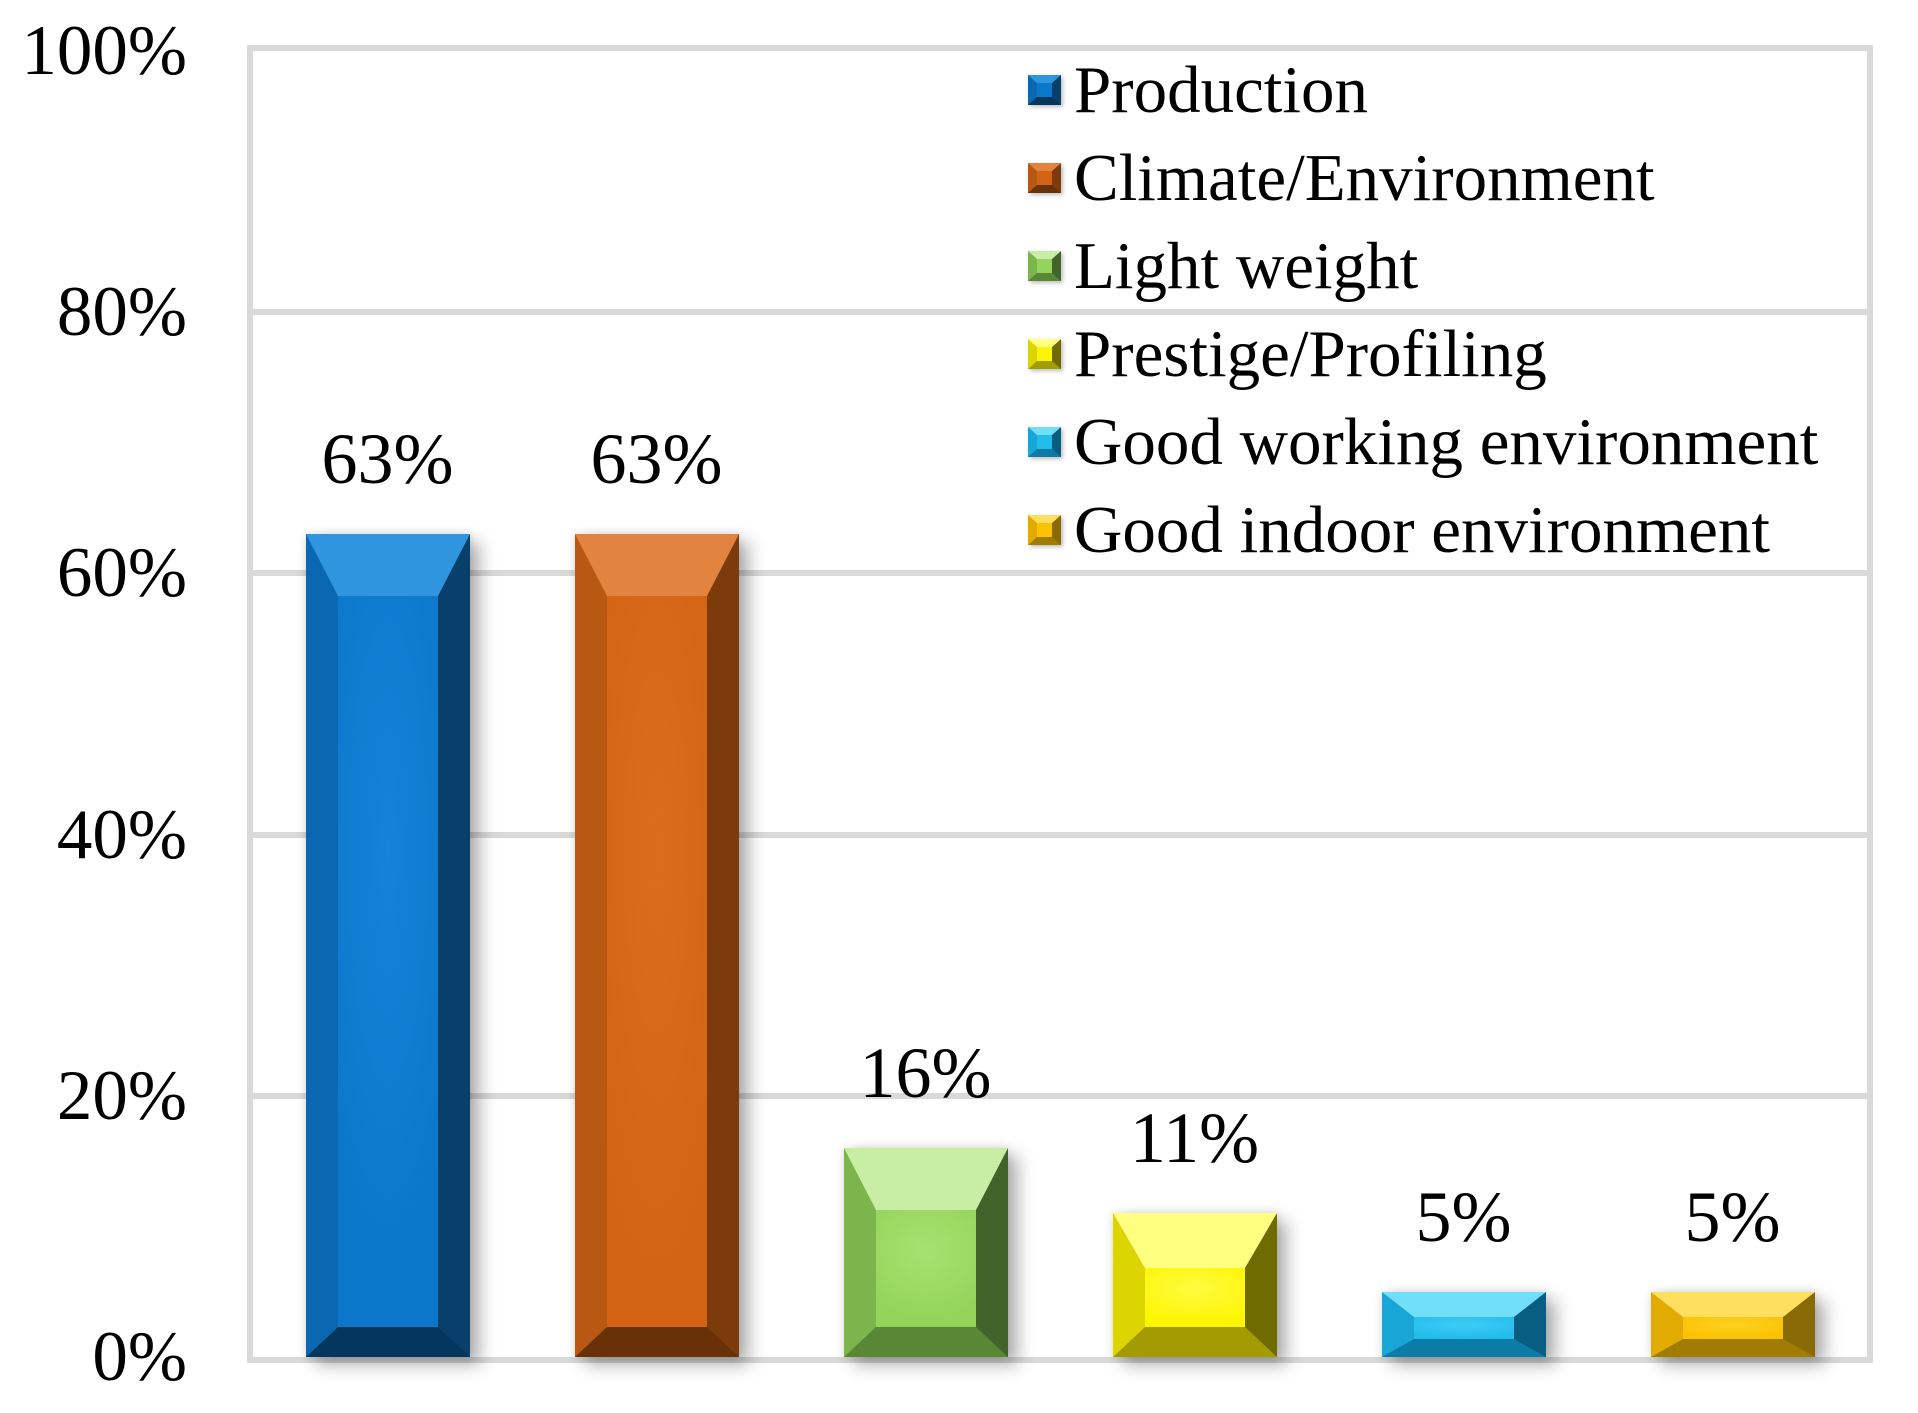 This screenshot has width=1918, height=1413. I want to click on legend-item-3: Light weight, so click(1423, 266).